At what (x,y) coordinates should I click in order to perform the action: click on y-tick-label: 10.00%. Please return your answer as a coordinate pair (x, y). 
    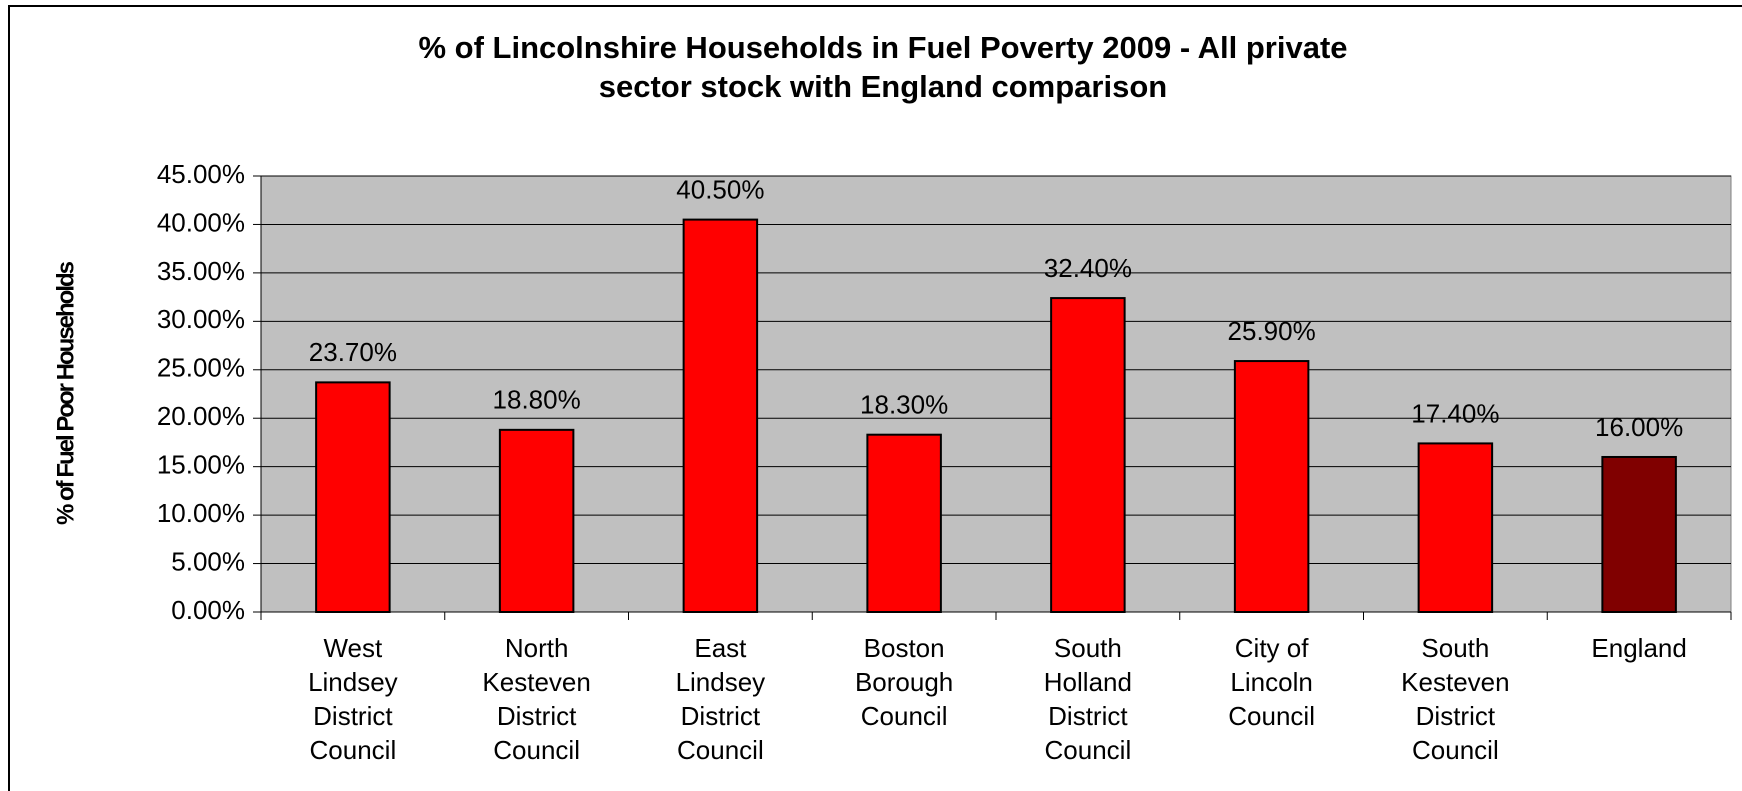
    Looking at the image, I should click on (201, 513).